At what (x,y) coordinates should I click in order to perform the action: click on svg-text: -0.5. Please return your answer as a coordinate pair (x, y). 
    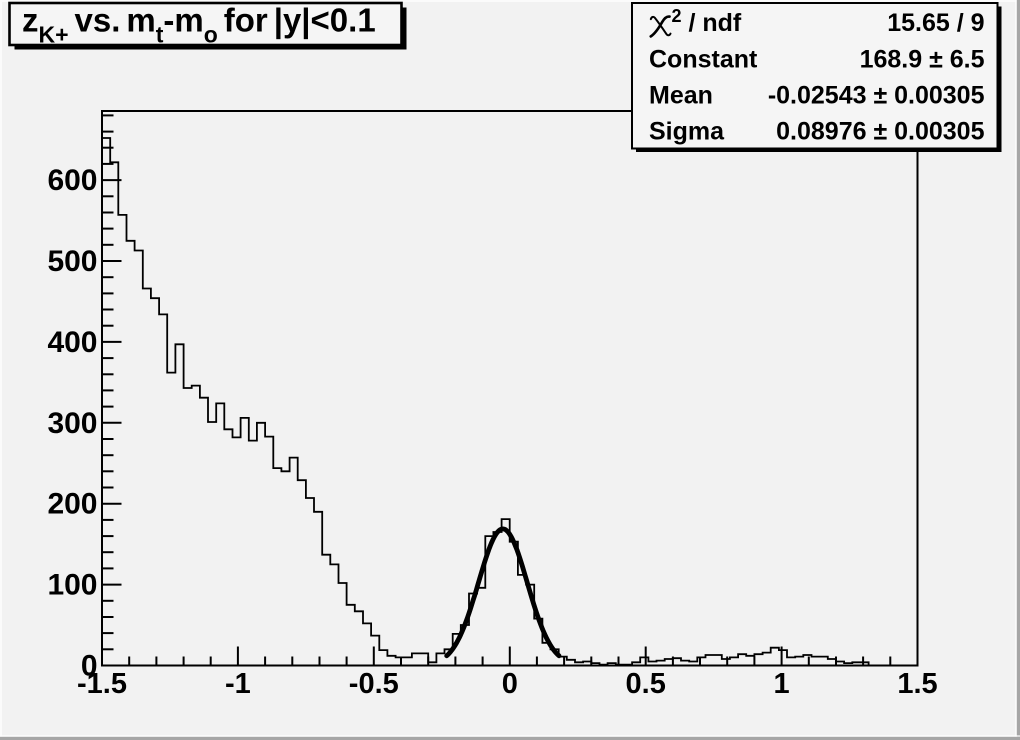
    Looking at the image, I should click on (374, 684).